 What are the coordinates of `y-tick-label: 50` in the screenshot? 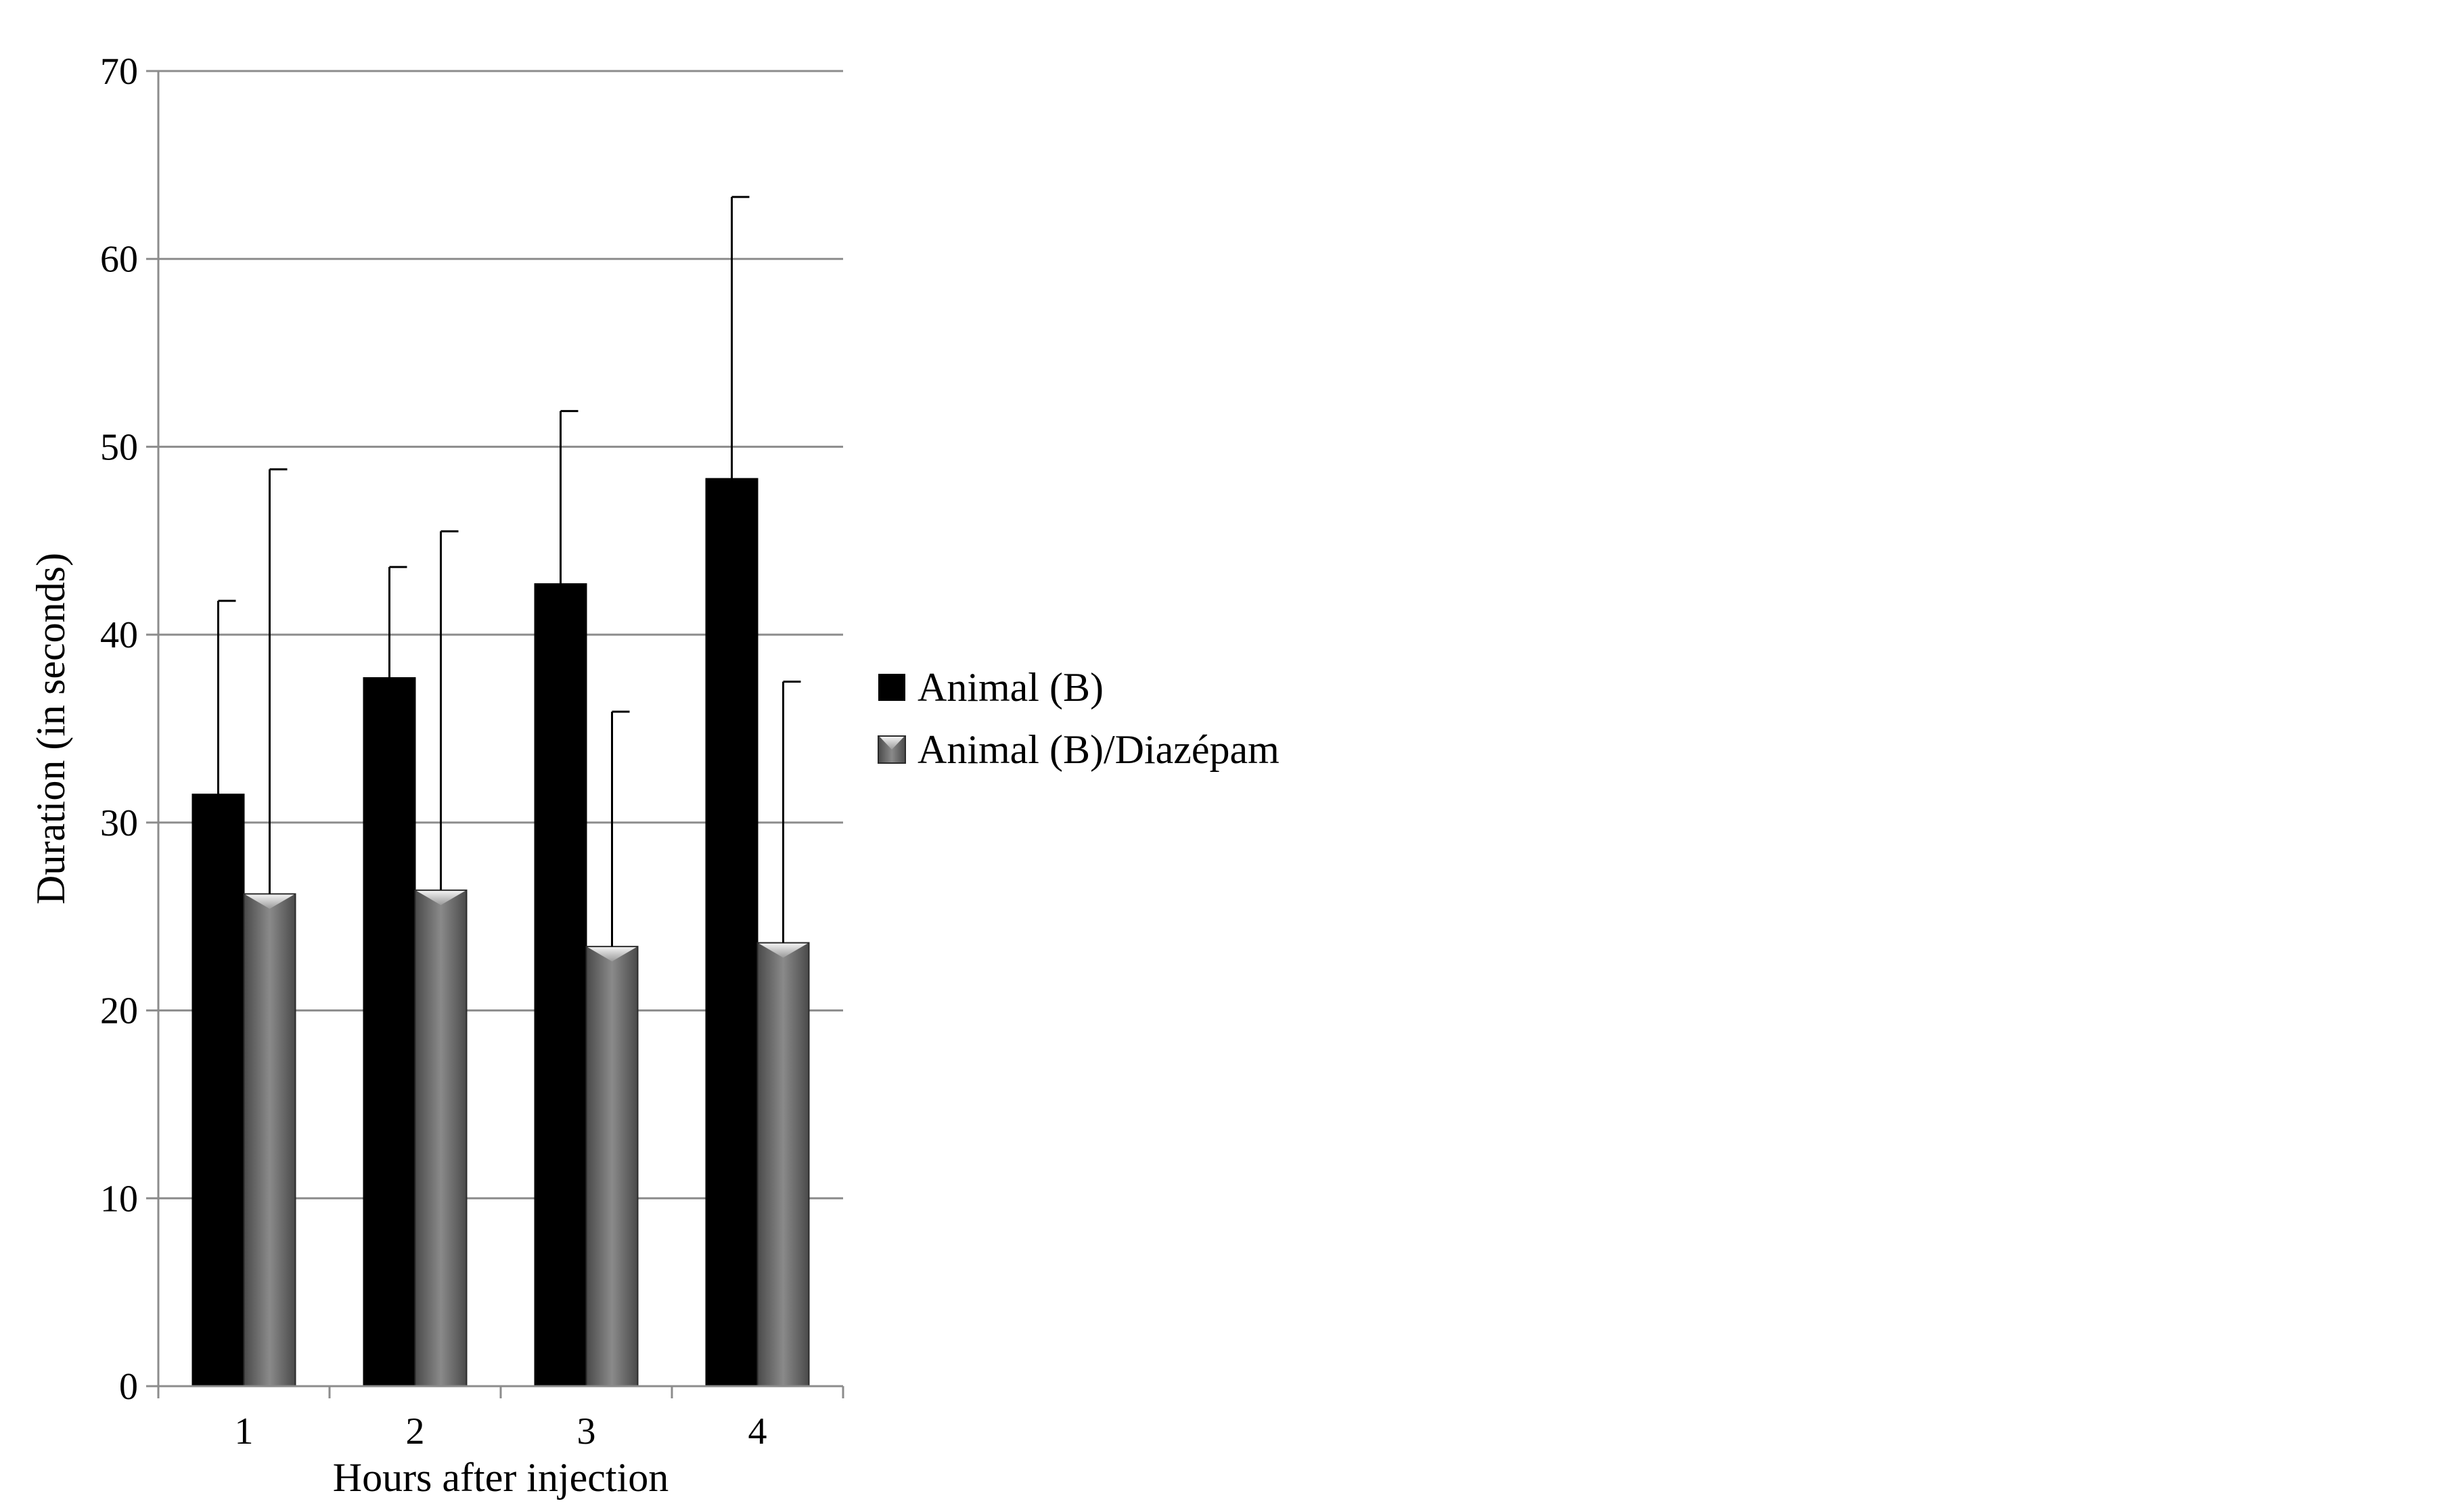 It's located at (119, 447).